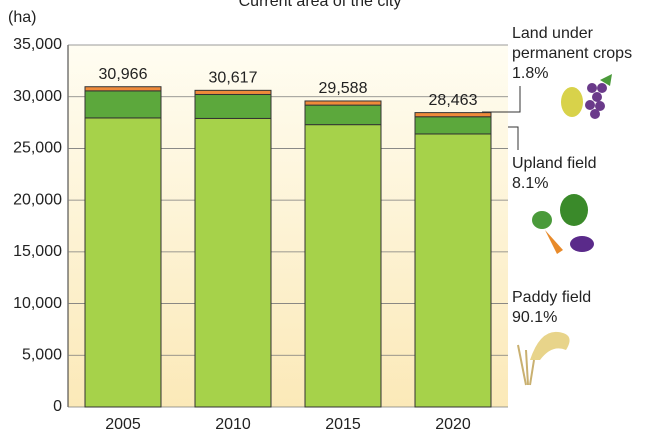 This screenshot has height=442, width=648. Describe the element at coordinates (343, 88) in the screenshot. I see `total-label: 29,588` at that location.